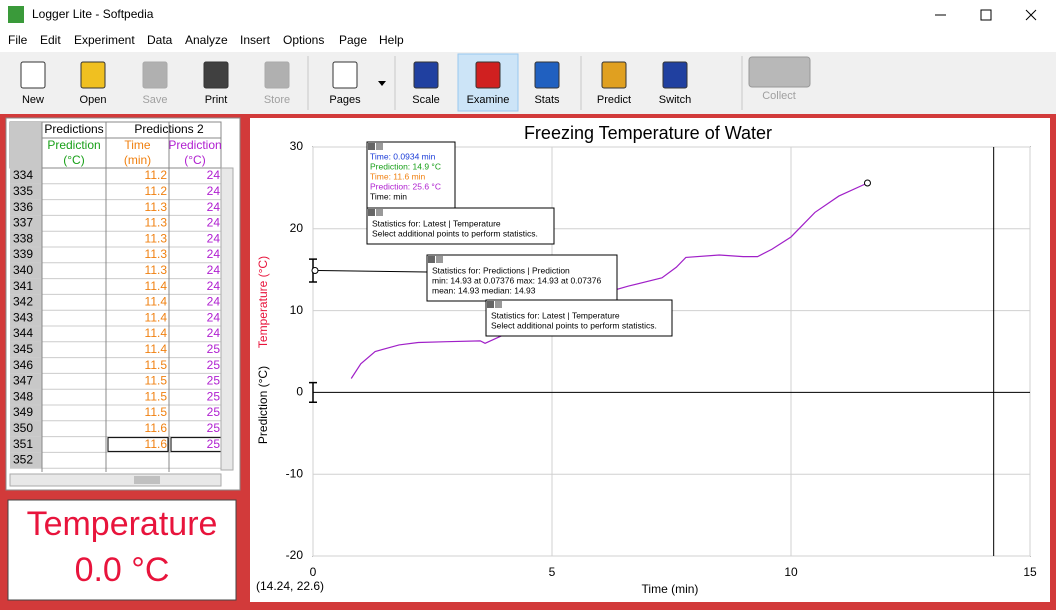 The image size is (1056, 615). I want to click on h-thumb, so click(147, 480).